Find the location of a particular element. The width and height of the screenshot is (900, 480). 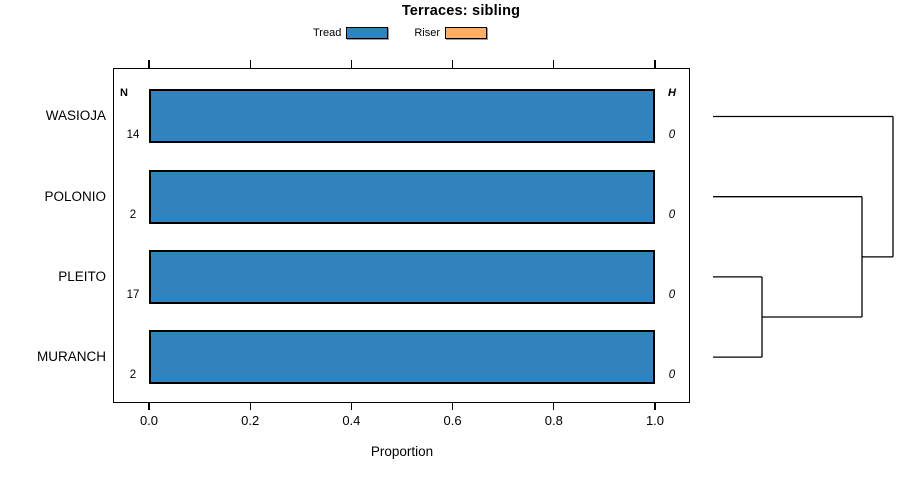

x-axis-tick-label: 1.0 is located at coordinates (655, 420).